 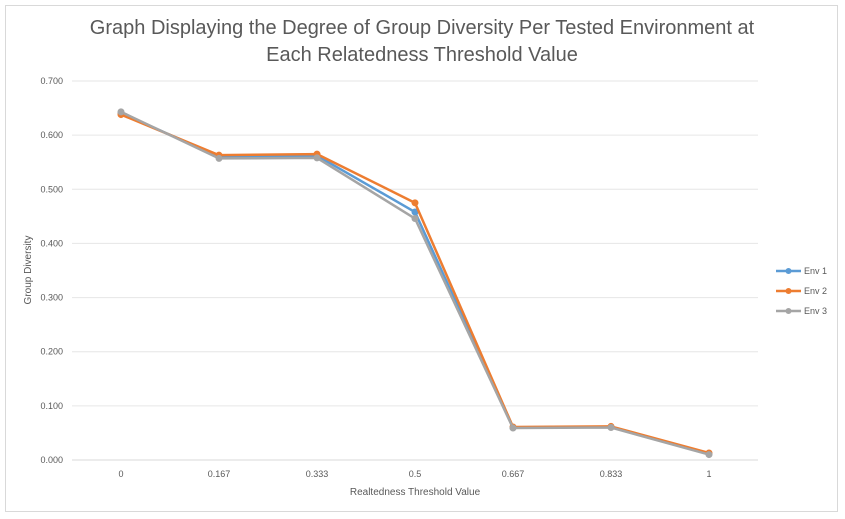 What do you see at coordinates (708, 474) in the screenshot?
I see `x-tick-label: 1` at bounding box center [708, 474].